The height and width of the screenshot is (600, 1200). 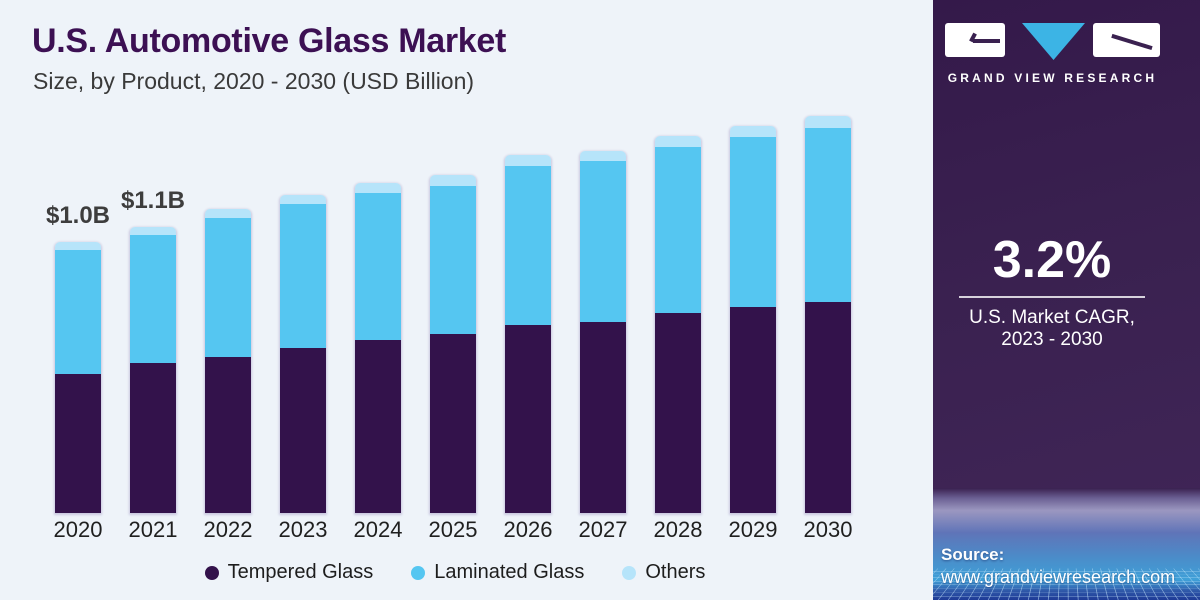 I want to click on value-annotation-2021: $1.1B, so click(x=153, y=200).